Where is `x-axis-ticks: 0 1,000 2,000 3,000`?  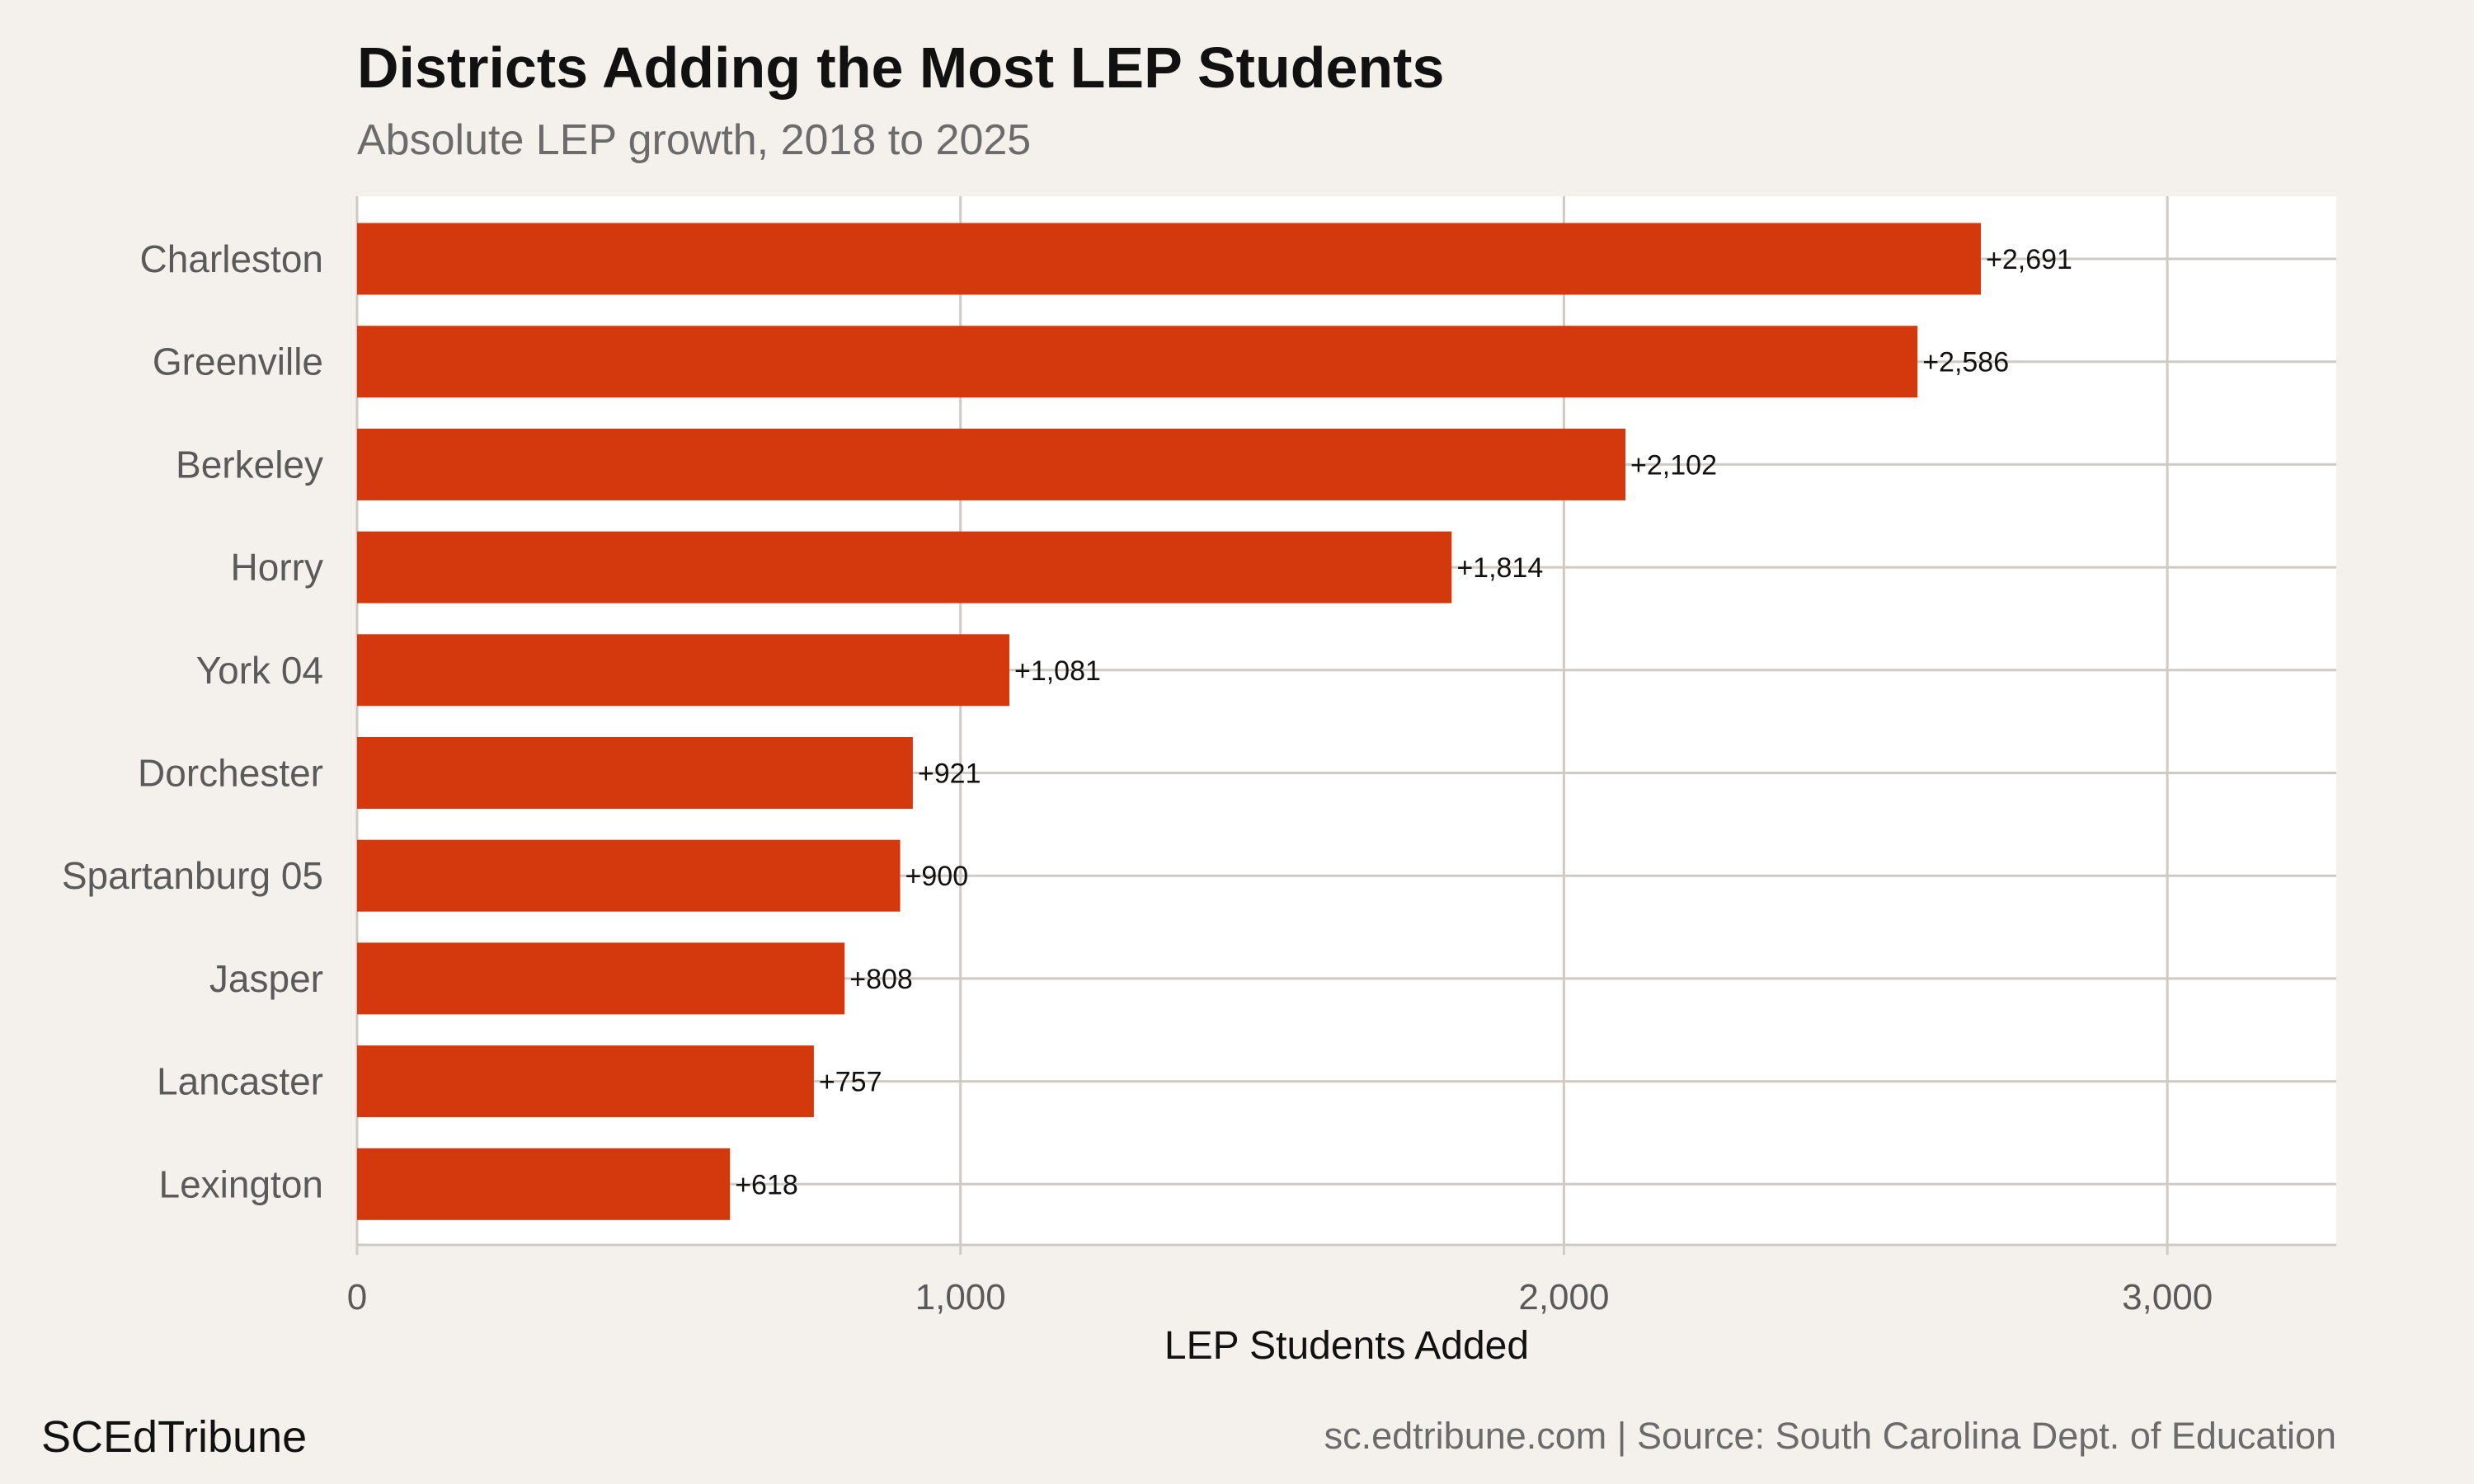
x-axis-ticks: 0 1,000 2,000 3,000 is located at coordinates (1280, 1281).